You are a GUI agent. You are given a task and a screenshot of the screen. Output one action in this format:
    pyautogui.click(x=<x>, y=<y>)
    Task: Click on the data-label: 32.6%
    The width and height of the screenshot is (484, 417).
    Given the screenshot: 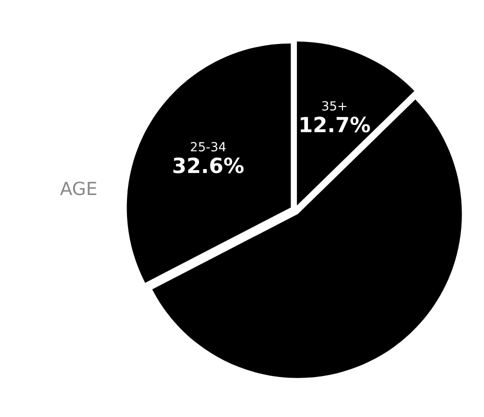 What is the action you would take?
    pyautogui.click(x=208, y=166)
    